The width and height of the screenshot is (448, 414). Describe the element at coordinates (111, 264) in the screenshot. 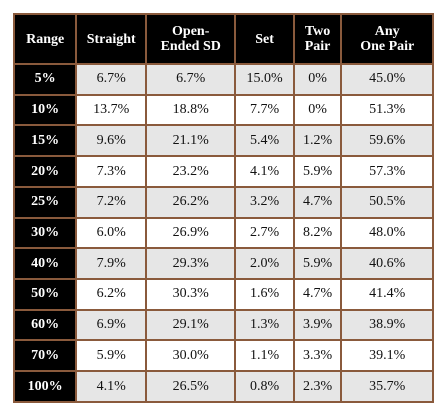

I see `straight-cell: 7.9%` at that location.